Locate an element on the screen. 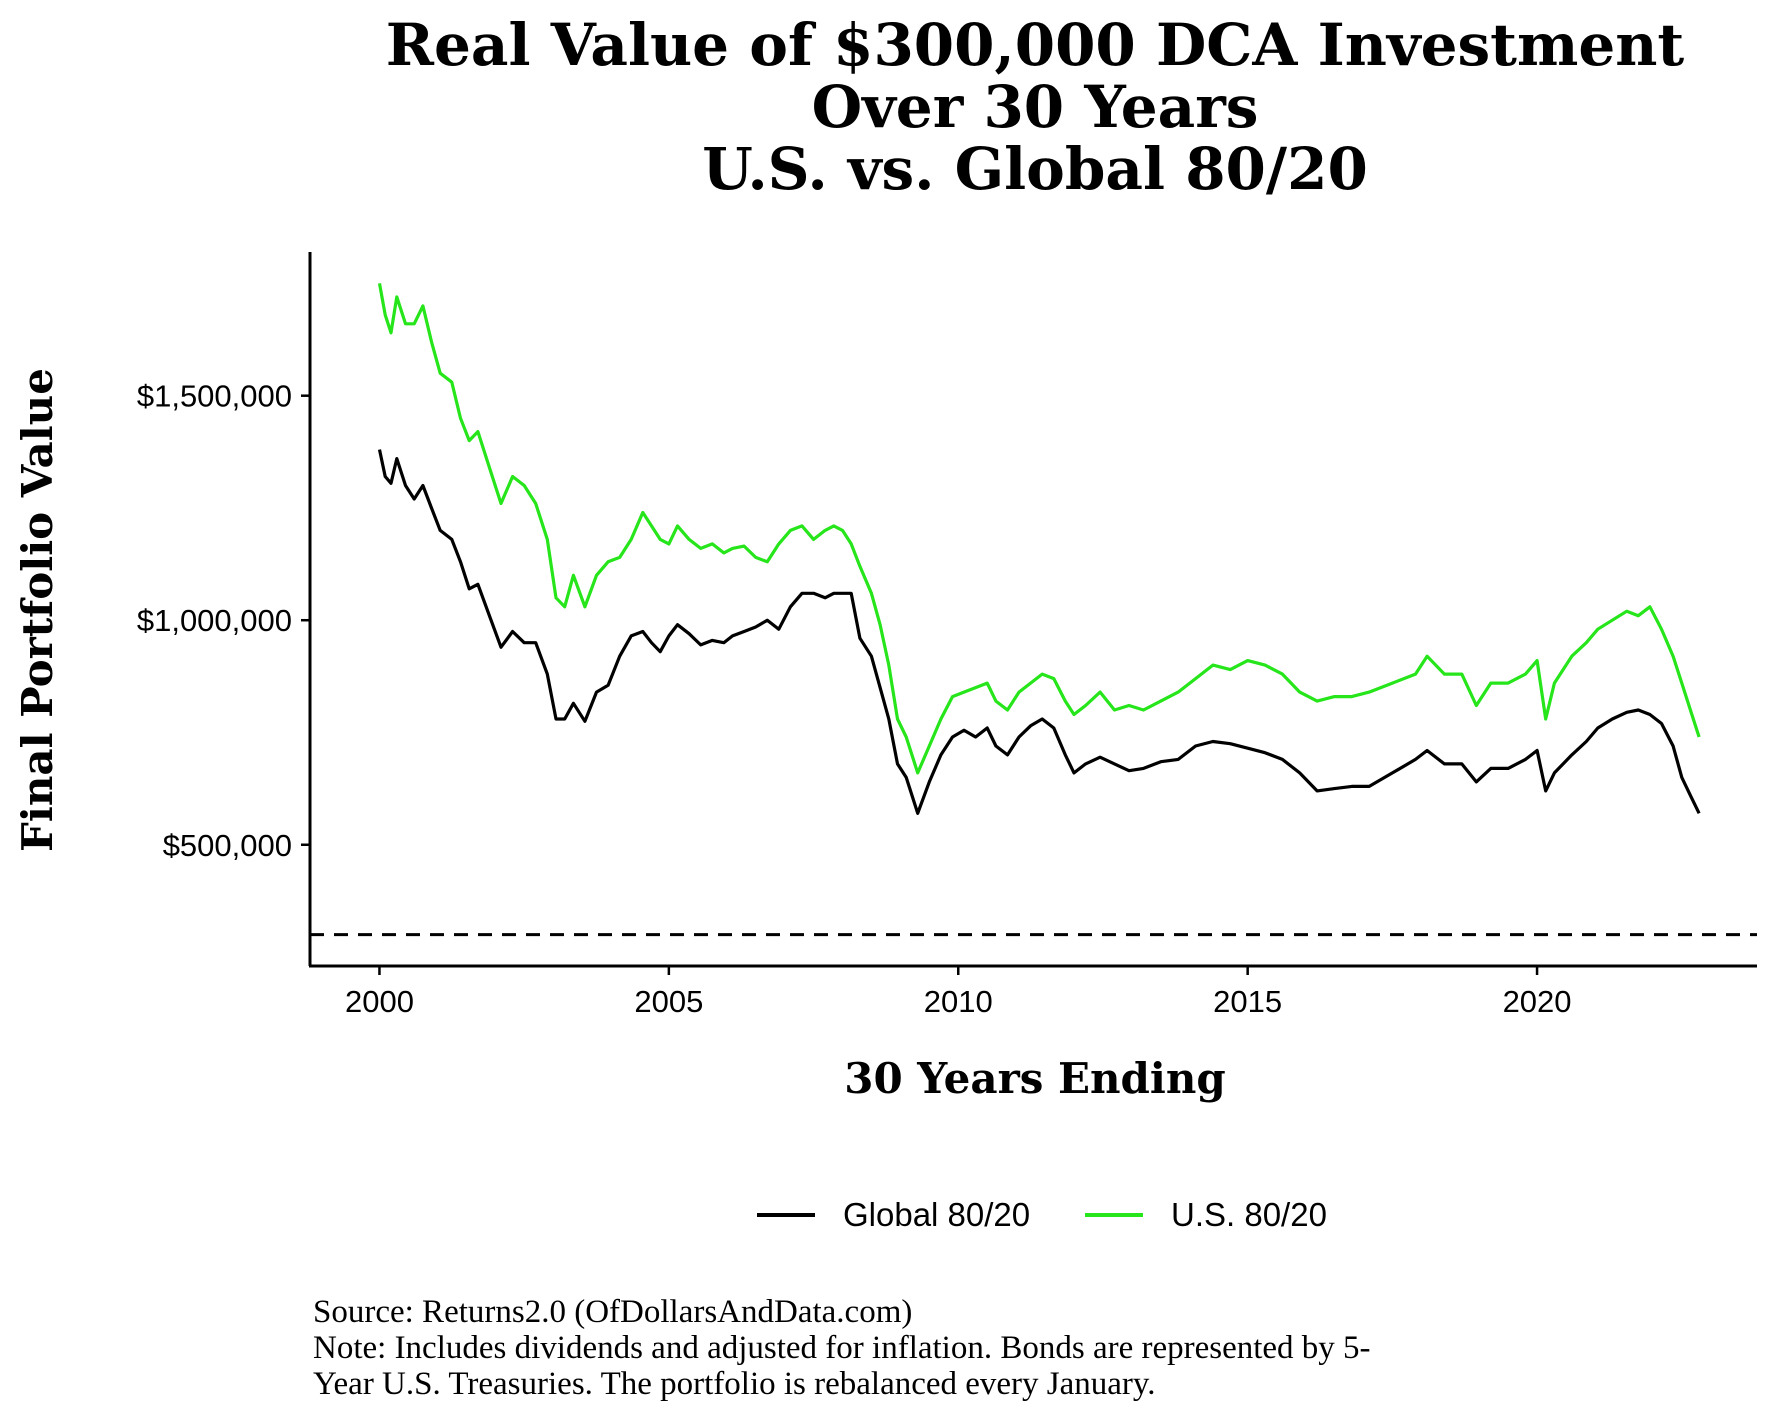 This screenshot has height=1417, width=1771. x-tick-label: 2010 is located at coordinates (958, 1001).